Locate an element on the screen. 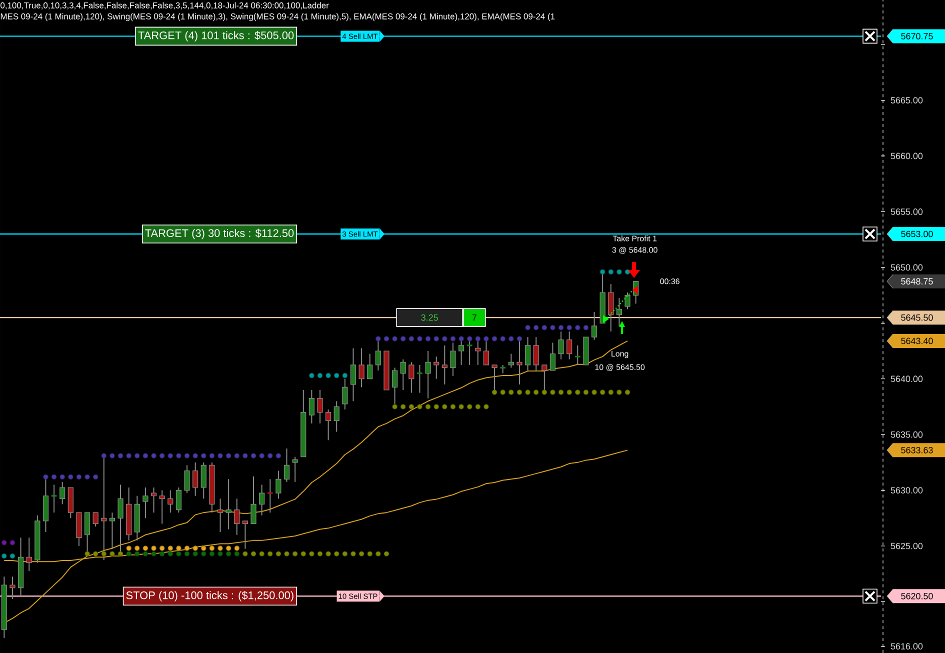 This screenshot has height=653, width=945. text: MES 09-24 (1 Minute),120), Swing(MES 09-24 (1 Minute),3), Swing(MES 09-24 (1 Minute),5), EMA(MES 09-24 (1 Minute),120), EMA(MES 09-24 (1 is located at coordinates (277, 17).